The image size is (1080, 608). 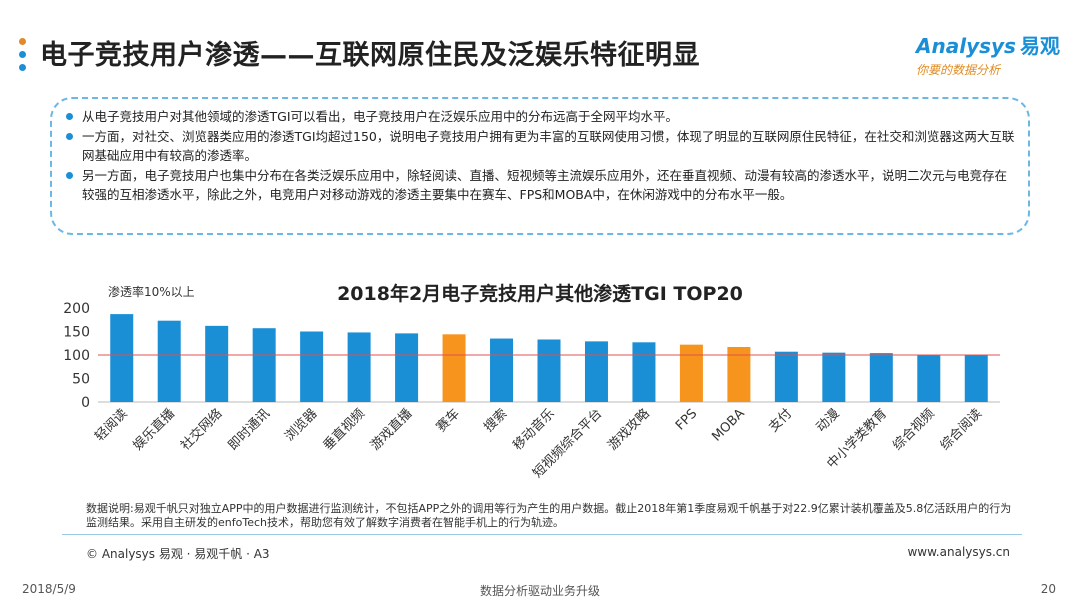 What do you see at coordinates (81, 380) in the screenshot?
I see `y-tick-label: 50` at bounding box center [81, 380].